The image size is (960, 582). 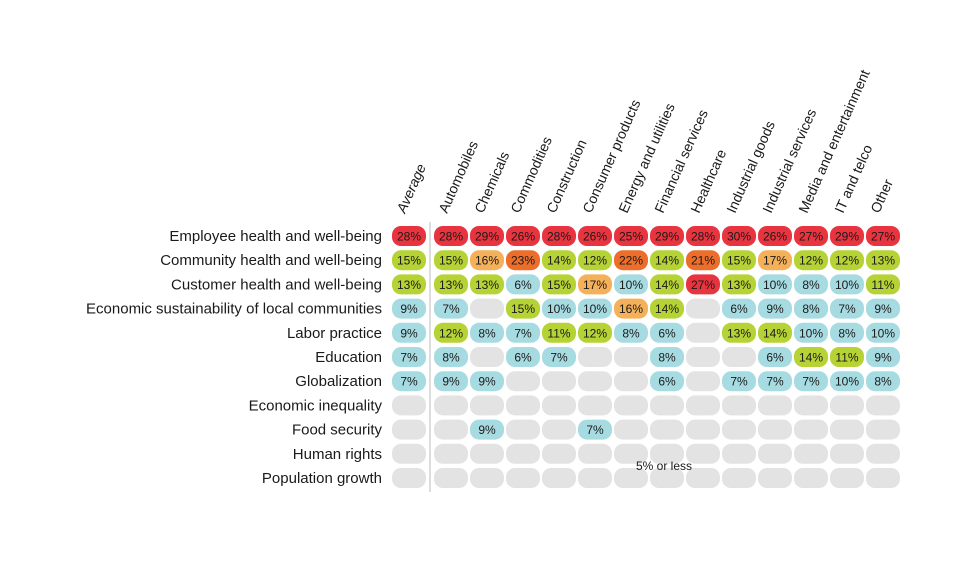 I want to click on row-label-education: Education, so click(x=348, y=357).